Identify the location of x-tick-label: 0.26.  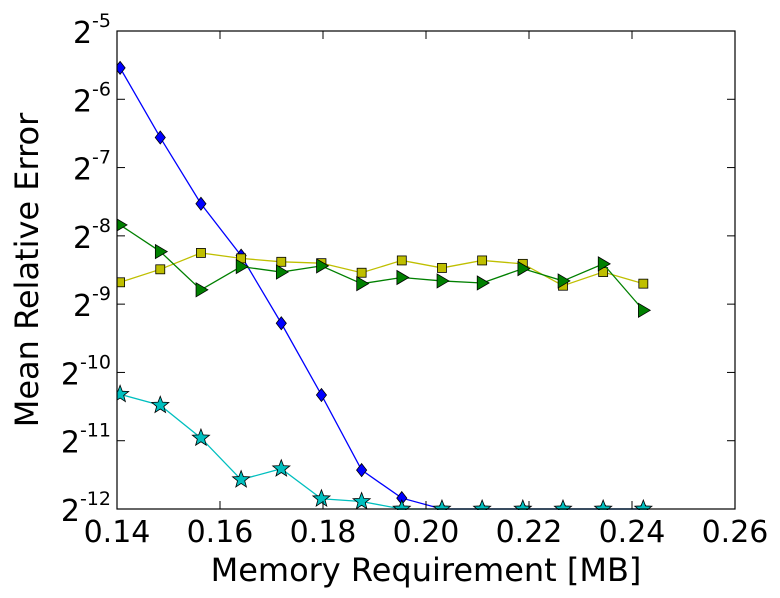
(735, 532).